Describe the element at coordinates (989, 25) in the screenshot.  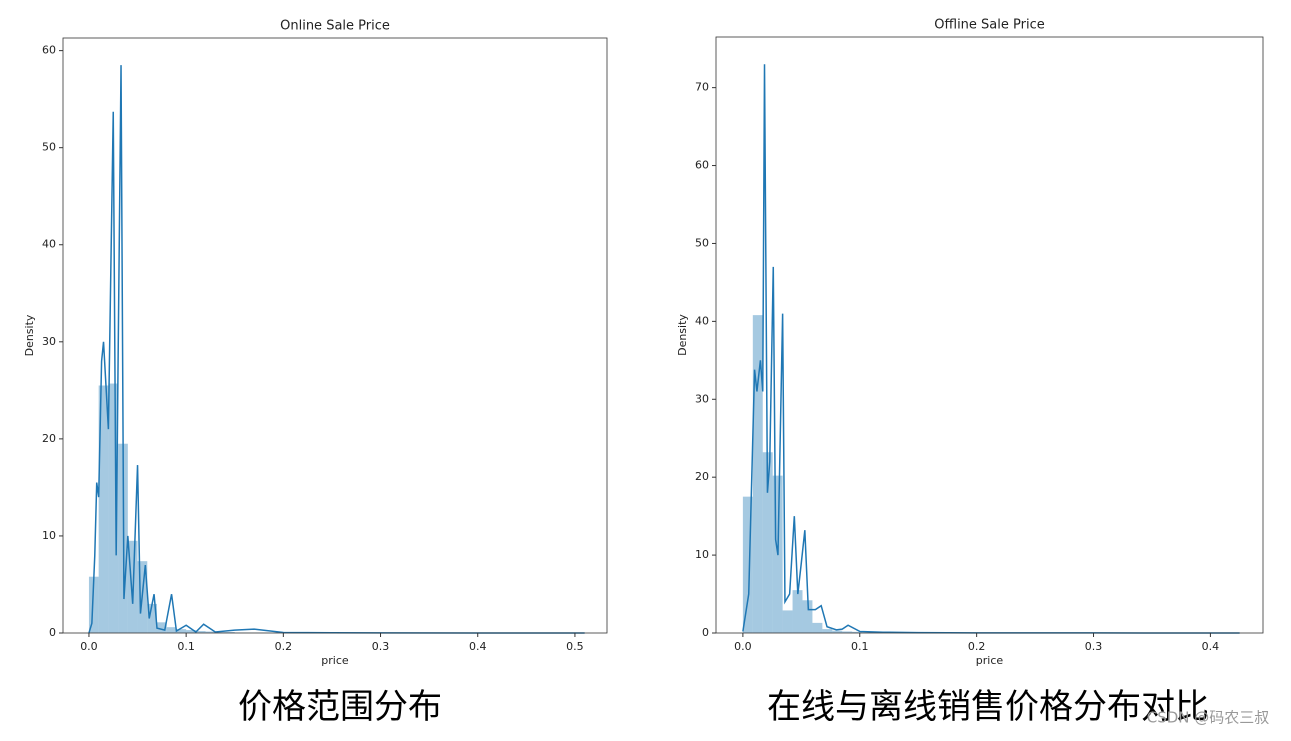
I see `chart-title: Offline Sale Price` at that location.